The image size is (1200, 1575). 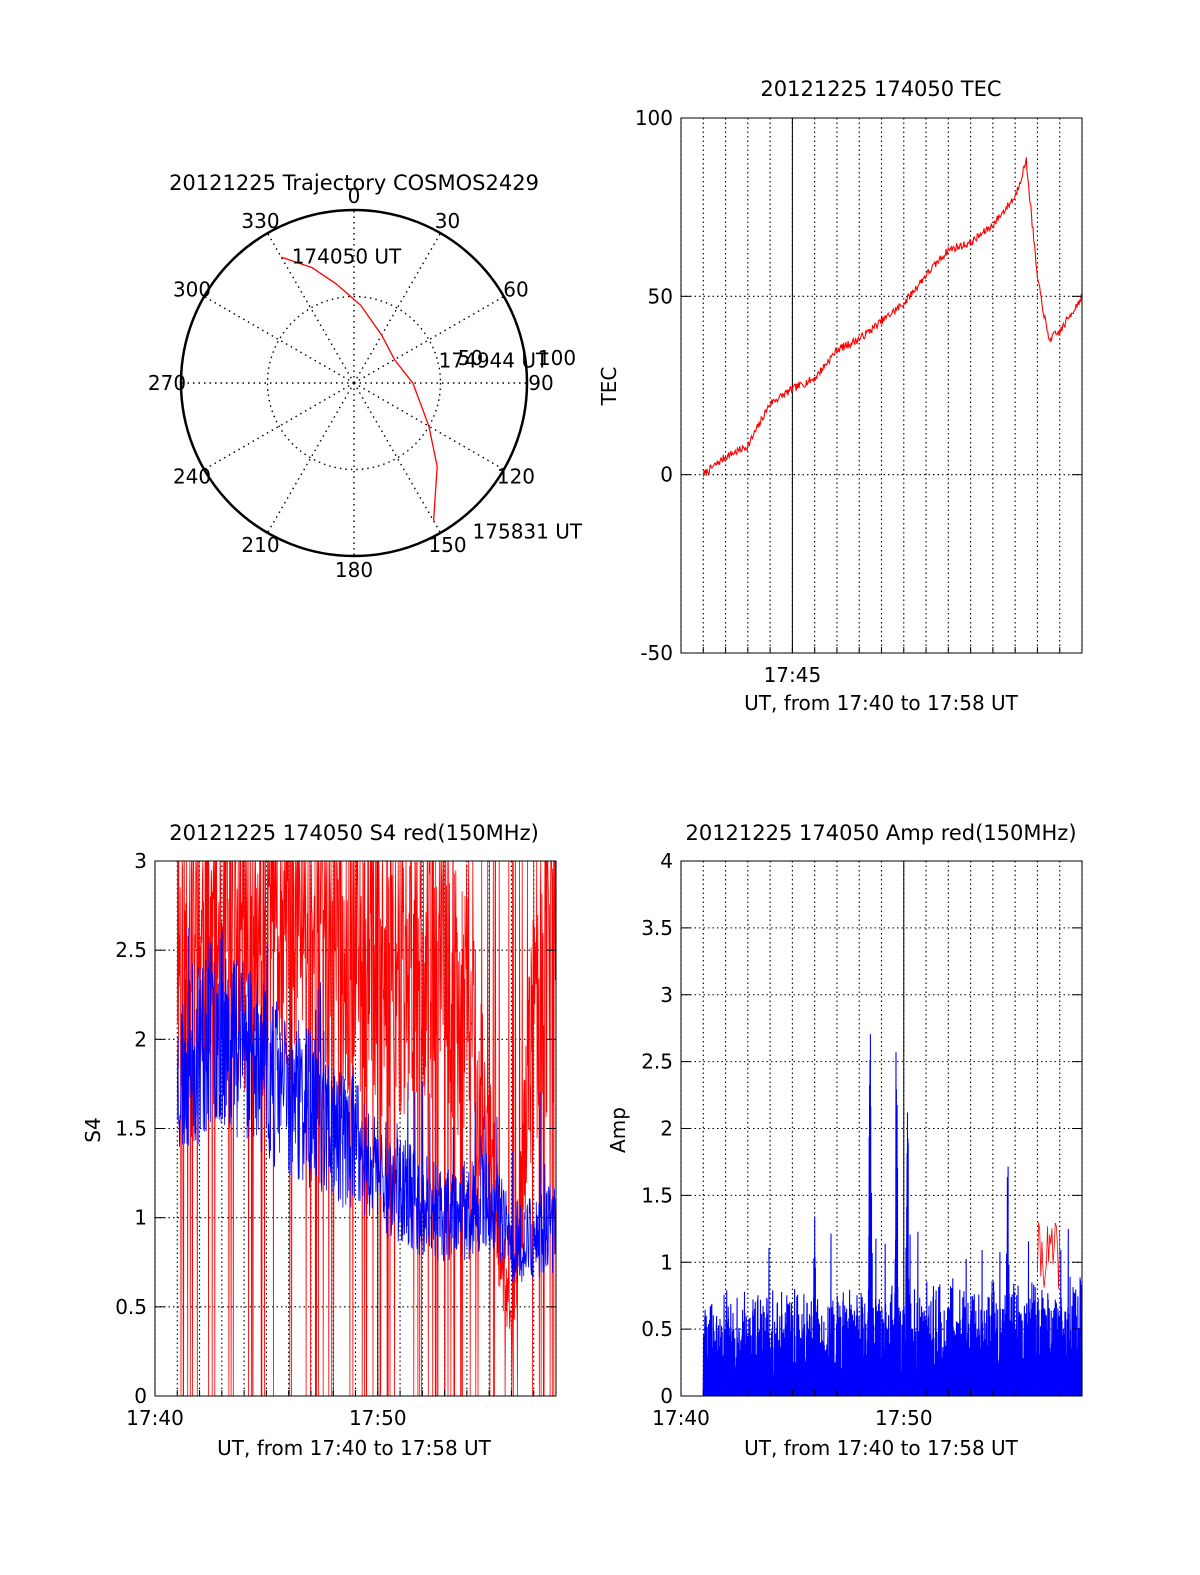 What do you see at coordinates (192, 290) in the screenshot?
I see `azimuth-label: 300` at bounding box center [192, 290].